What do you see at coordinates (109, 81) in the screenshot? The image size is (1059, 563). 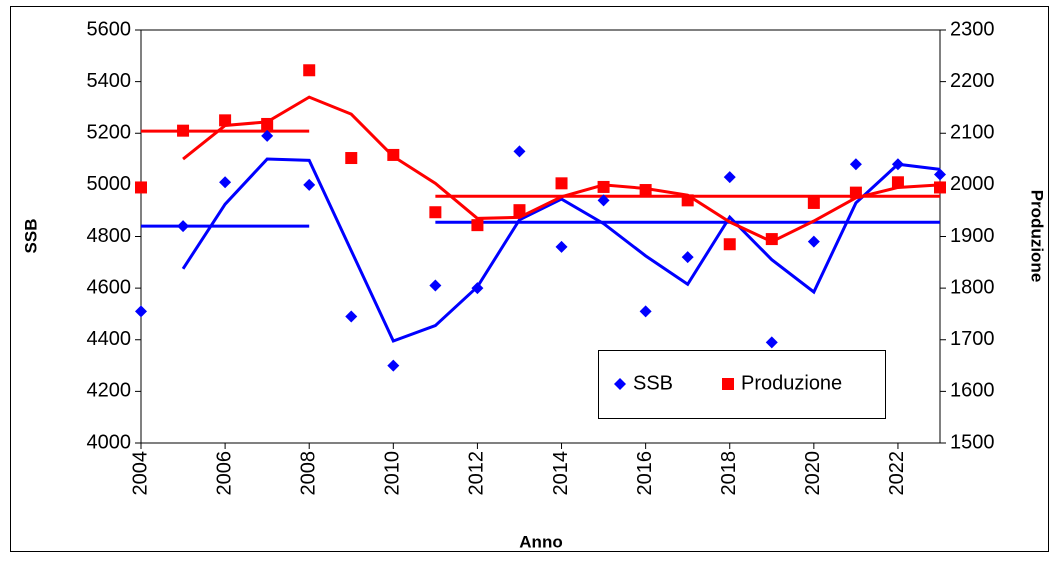 I see `y-tick-label: 5400` at bounding box center [109, 81].